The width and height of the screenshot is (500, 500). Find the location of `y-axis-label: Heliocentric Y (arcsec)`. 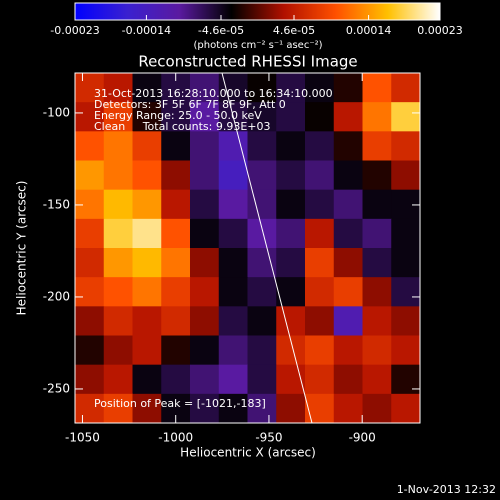

y-axis-label: Heliocentric Y (arcsec) is located at coordinates (22, 248).